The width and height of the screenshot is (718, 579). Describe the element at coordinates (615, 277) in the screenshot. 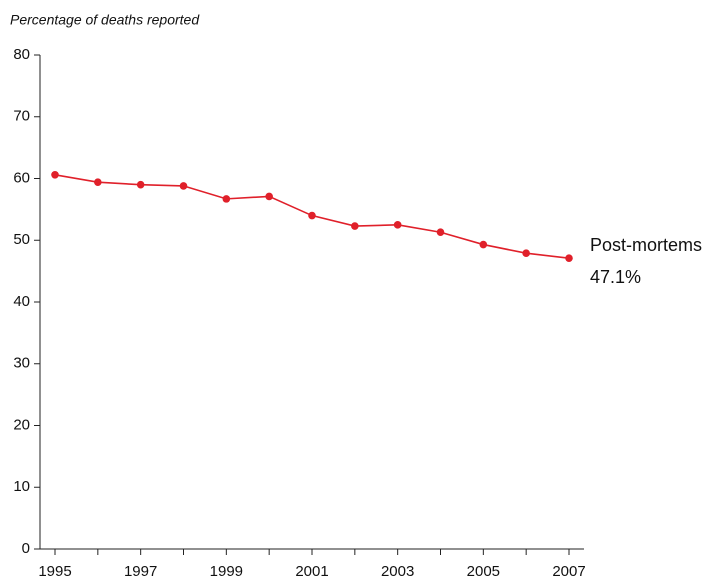

I see `value-label: 47.1%` at that location.